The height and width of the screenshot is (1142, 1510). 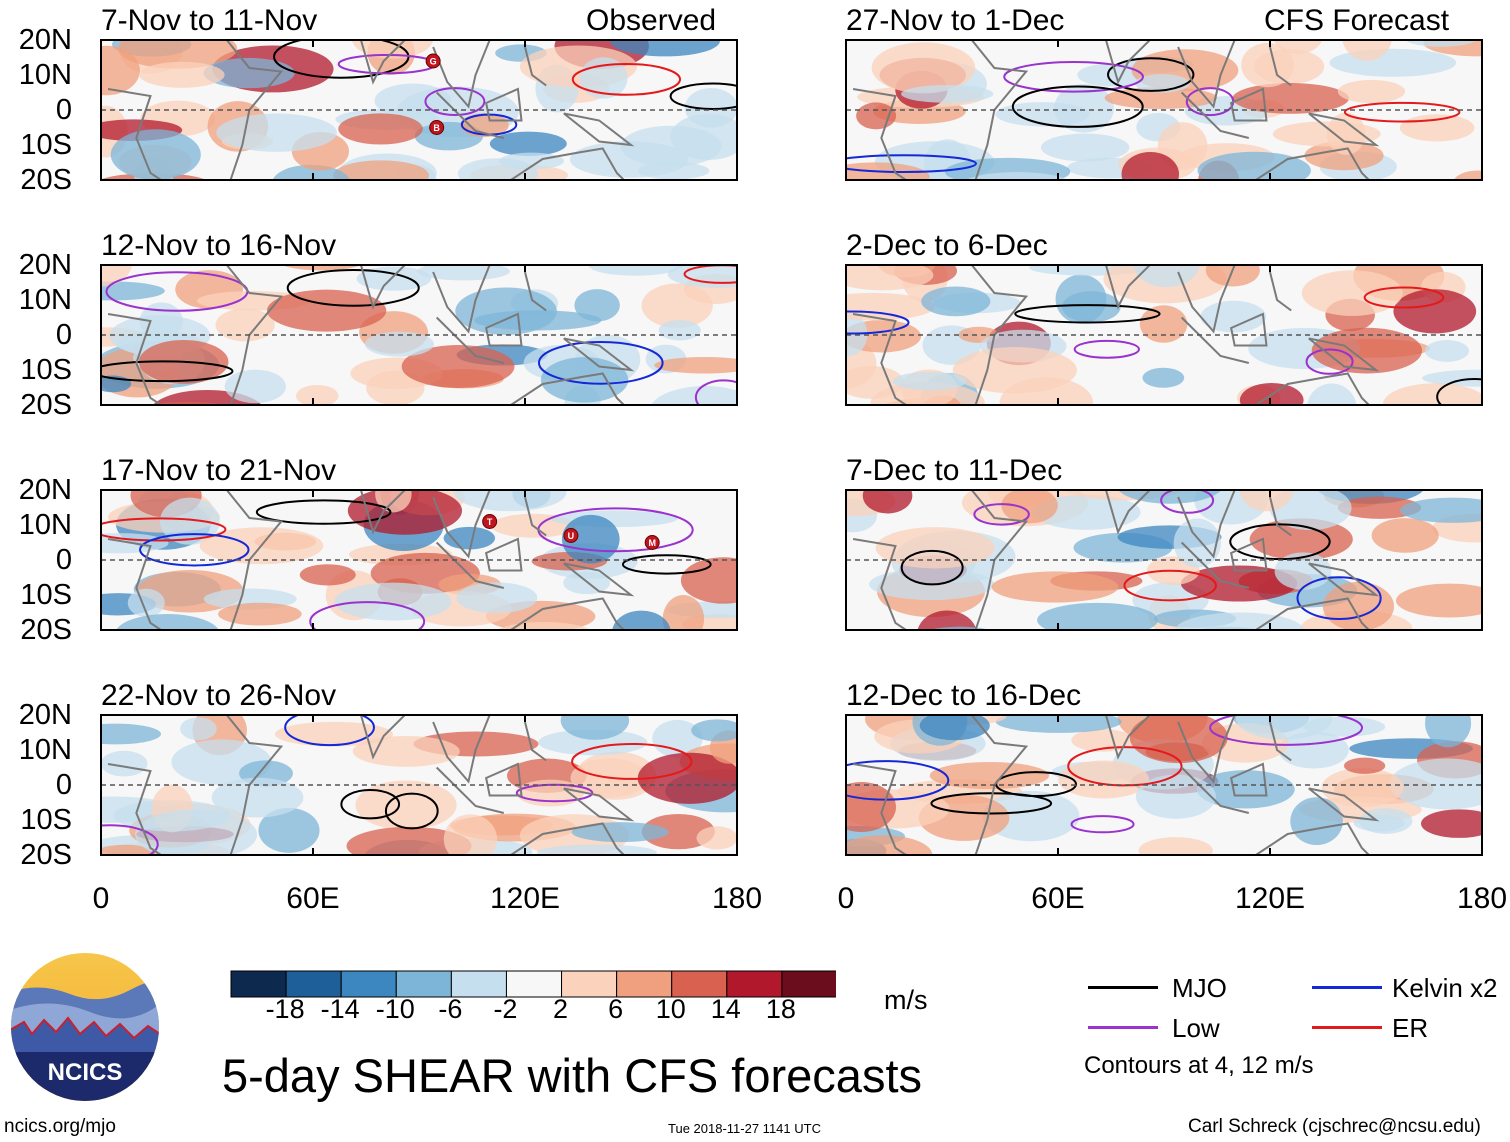 I want to click on footer-url: ncics.org/mjo, so click(x=60, y=1126).